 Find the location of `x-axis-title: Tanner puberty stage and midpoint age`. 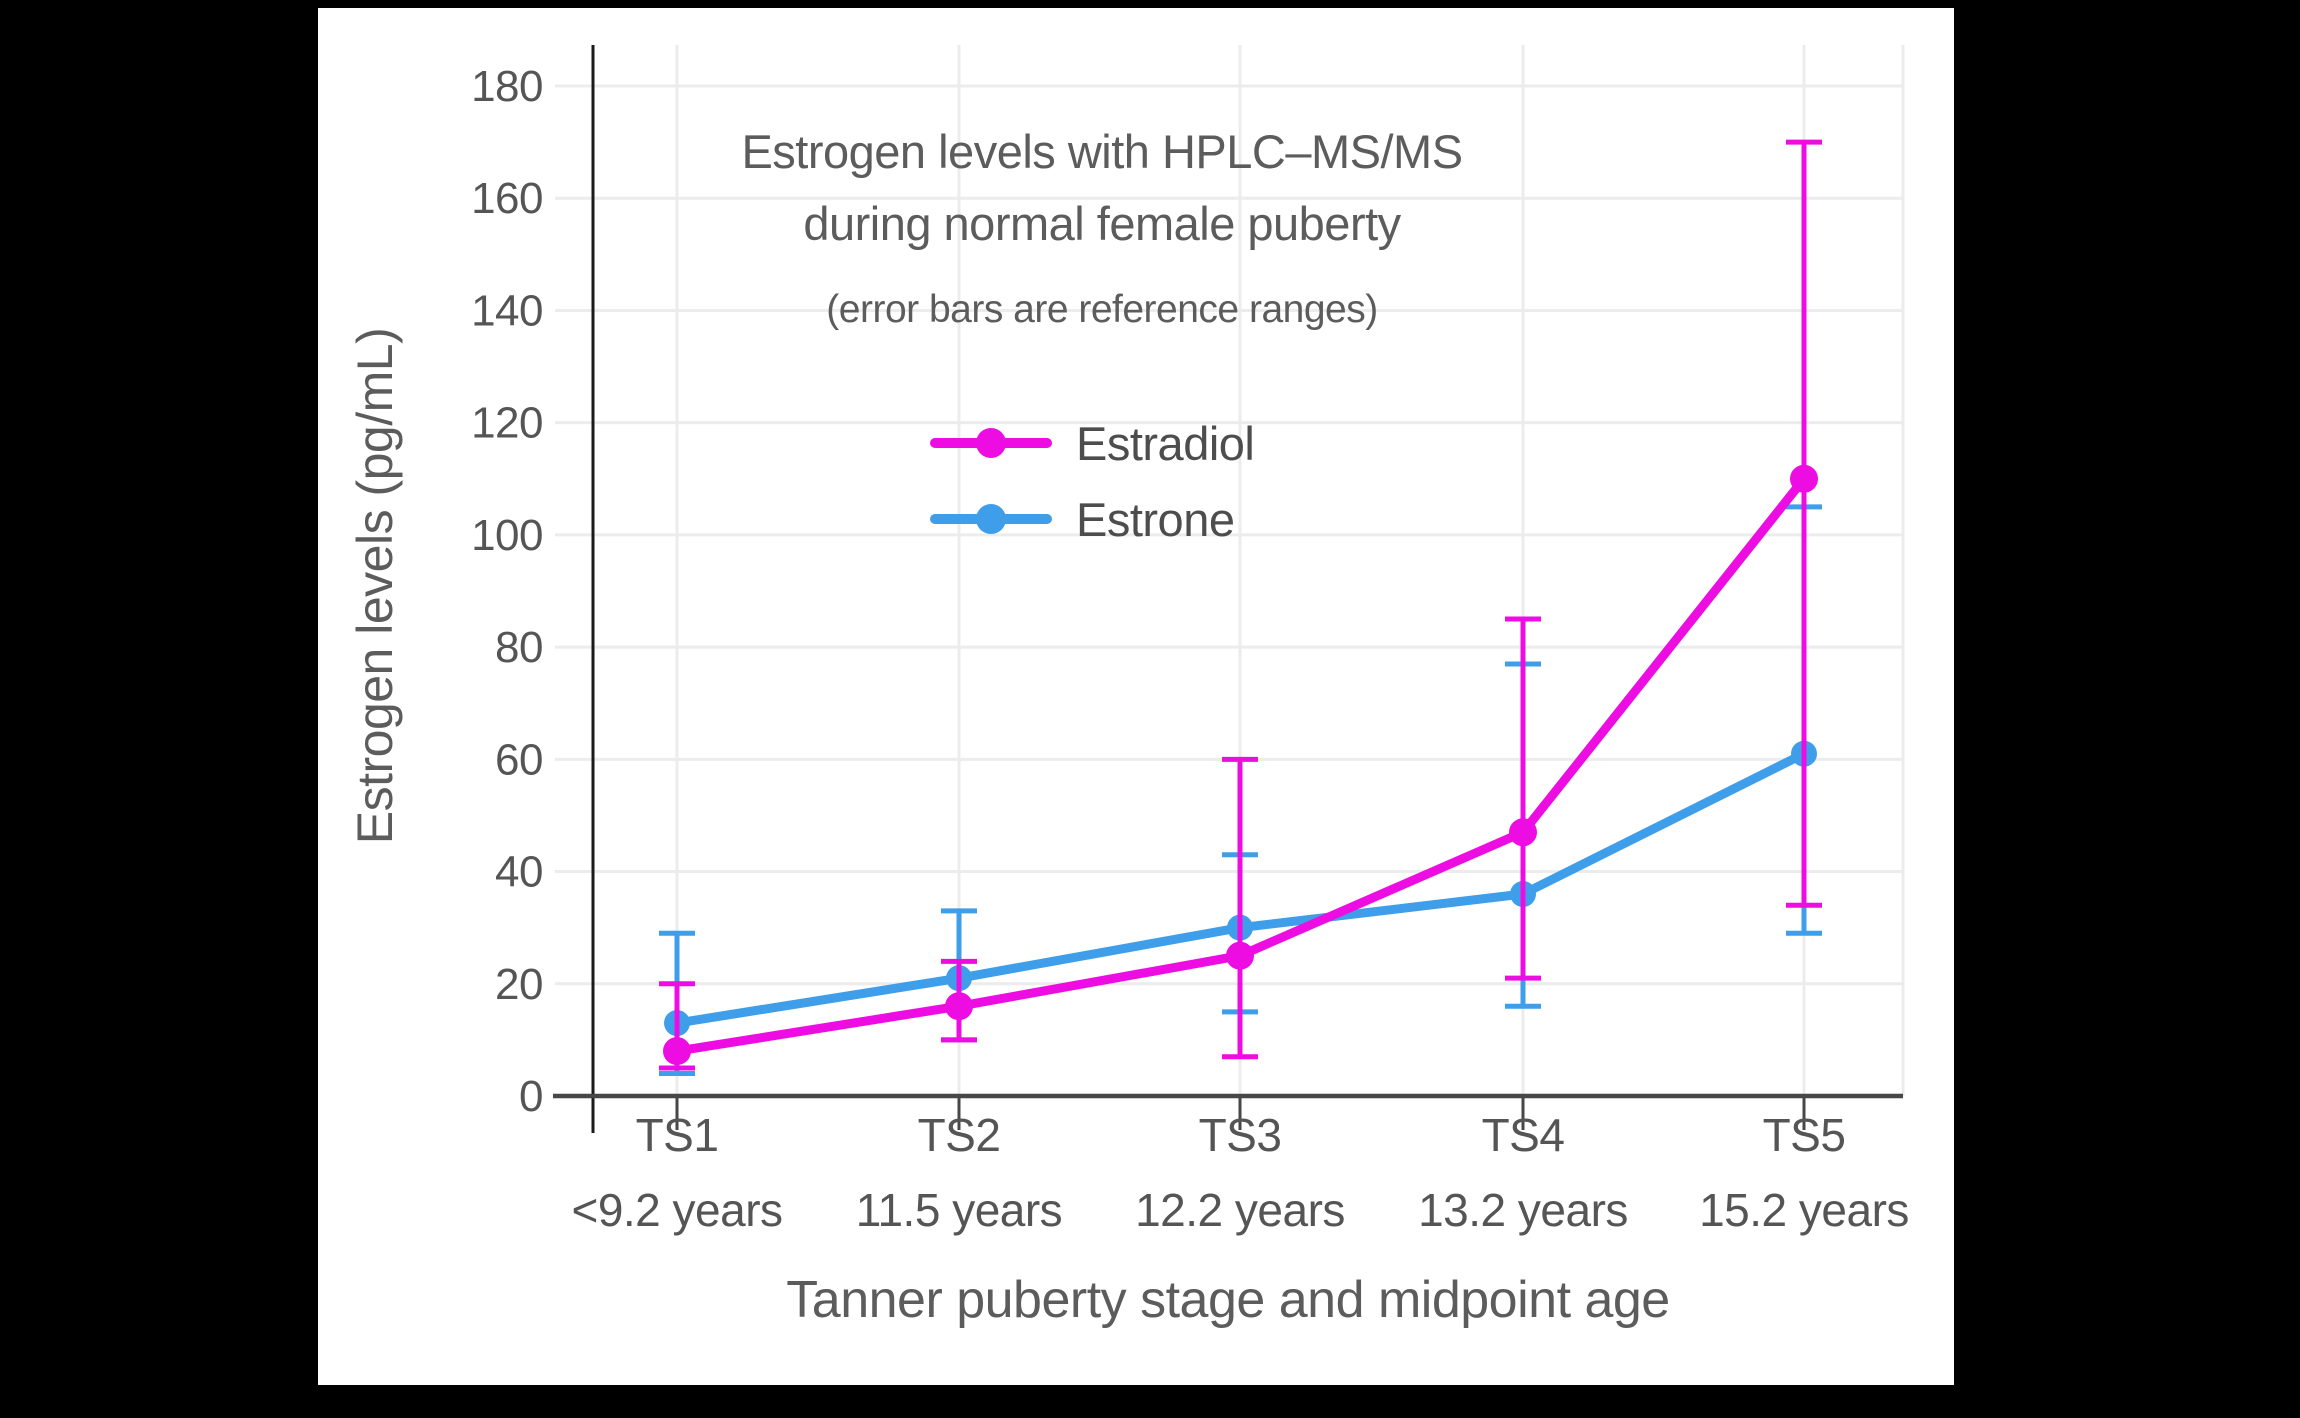

x-axis-title: Tanner puberty stage and midpoint age is located at coordinates (1228, 1300).